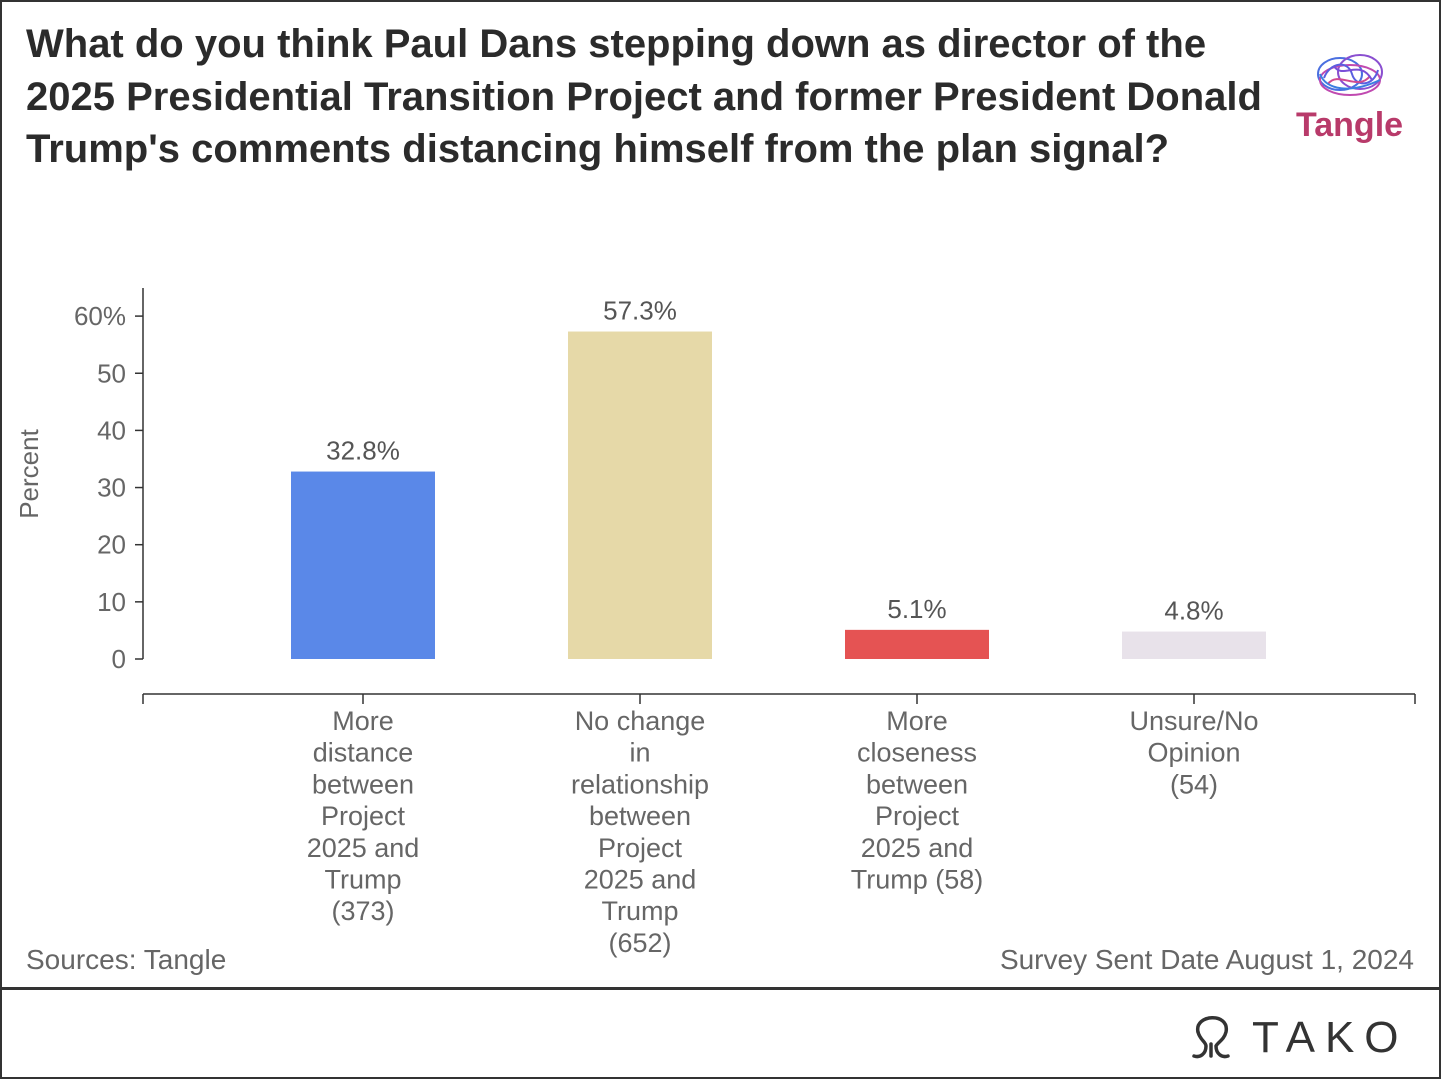 Image resolution: width=1441 pixels, height=1079 pixels. I want to click on survey-date-note: Survey Sent Date August 1, 2024, so click(1206, 959).